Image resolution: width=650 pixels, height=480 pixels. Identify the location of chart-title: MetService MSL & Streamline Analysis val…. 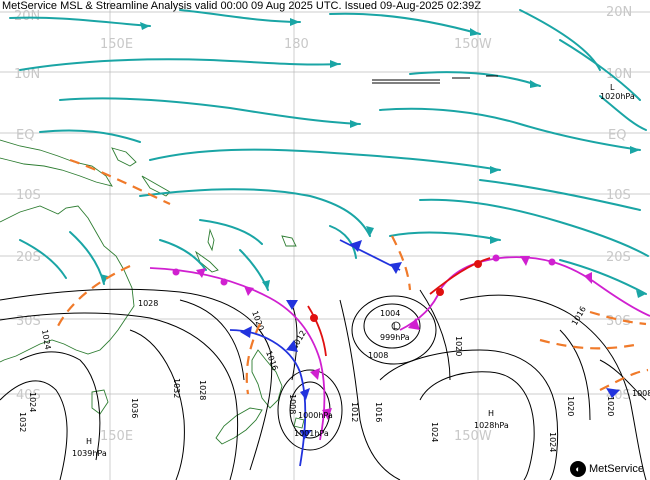
(241, 6).